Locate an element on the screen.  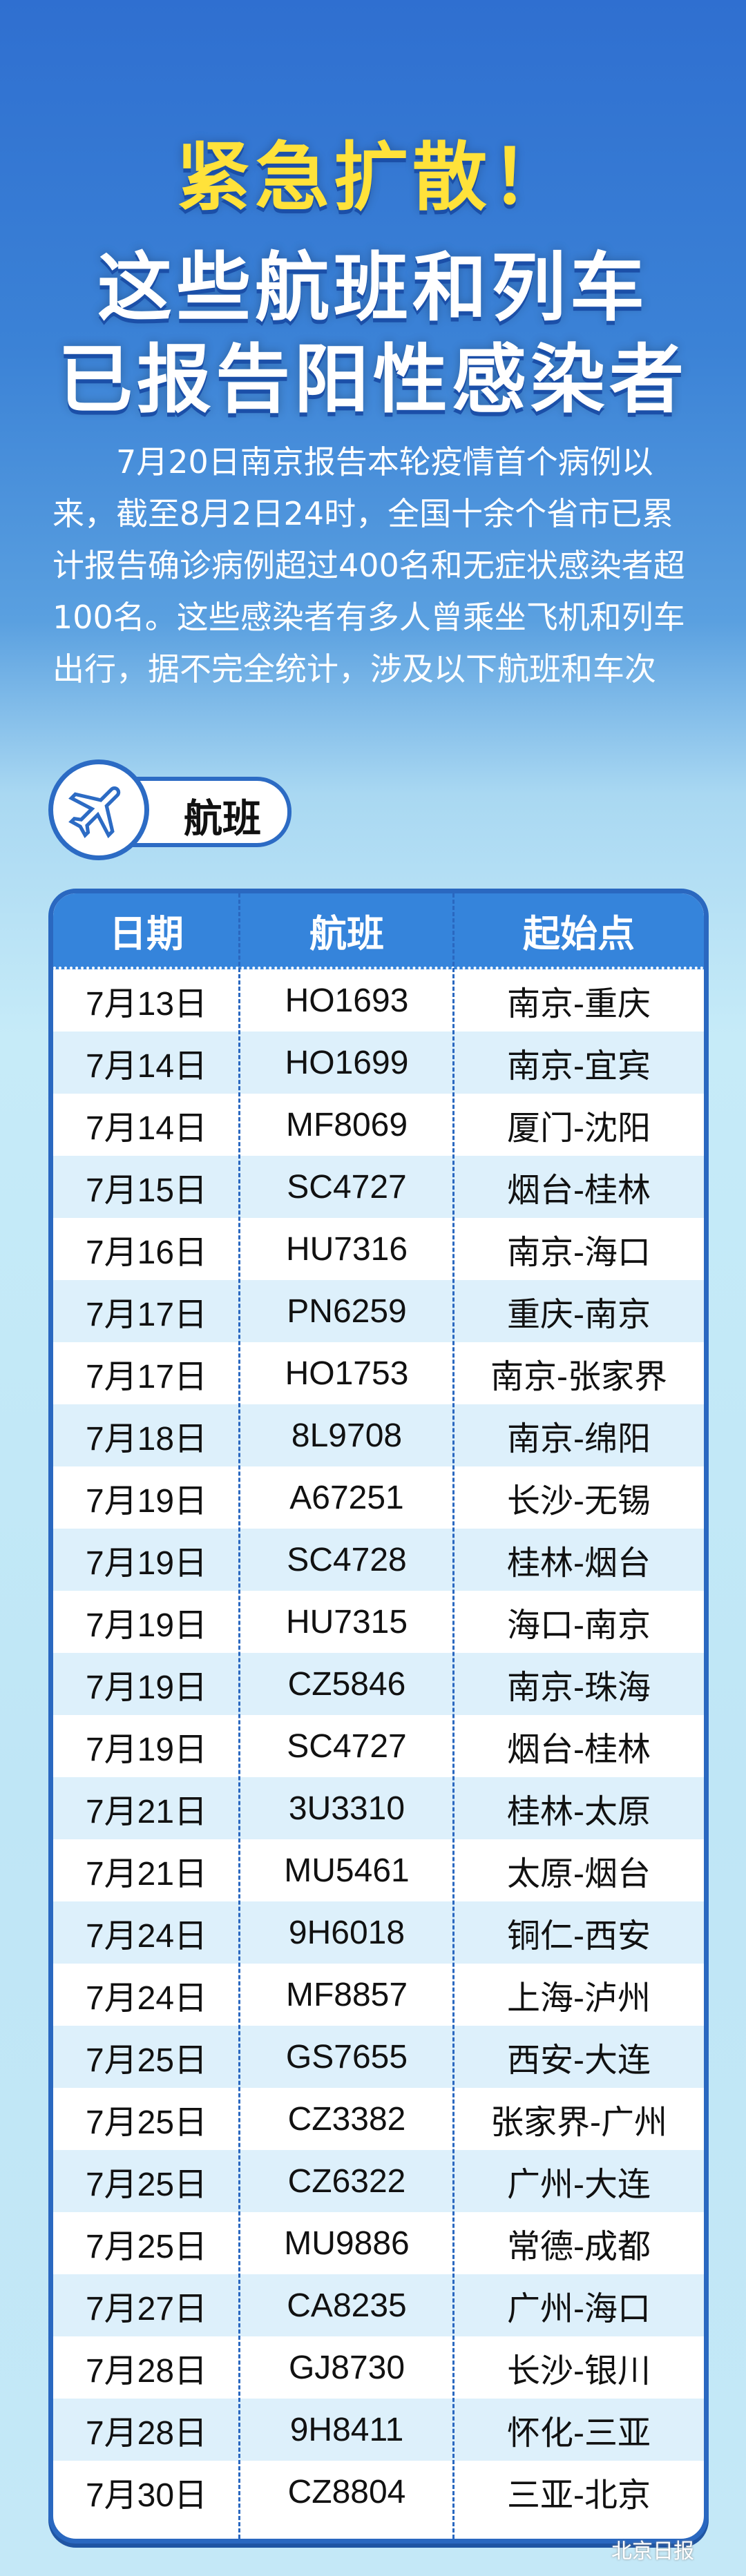
cell-flight: HU7316 is located at coordinates (346, 1249).